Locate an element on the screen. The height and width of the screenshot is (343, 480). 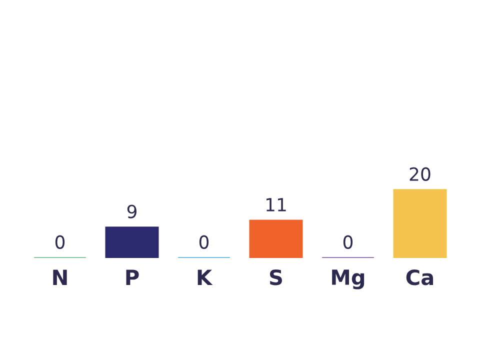
x-tick-label: P is located at coordinates (132, 277).